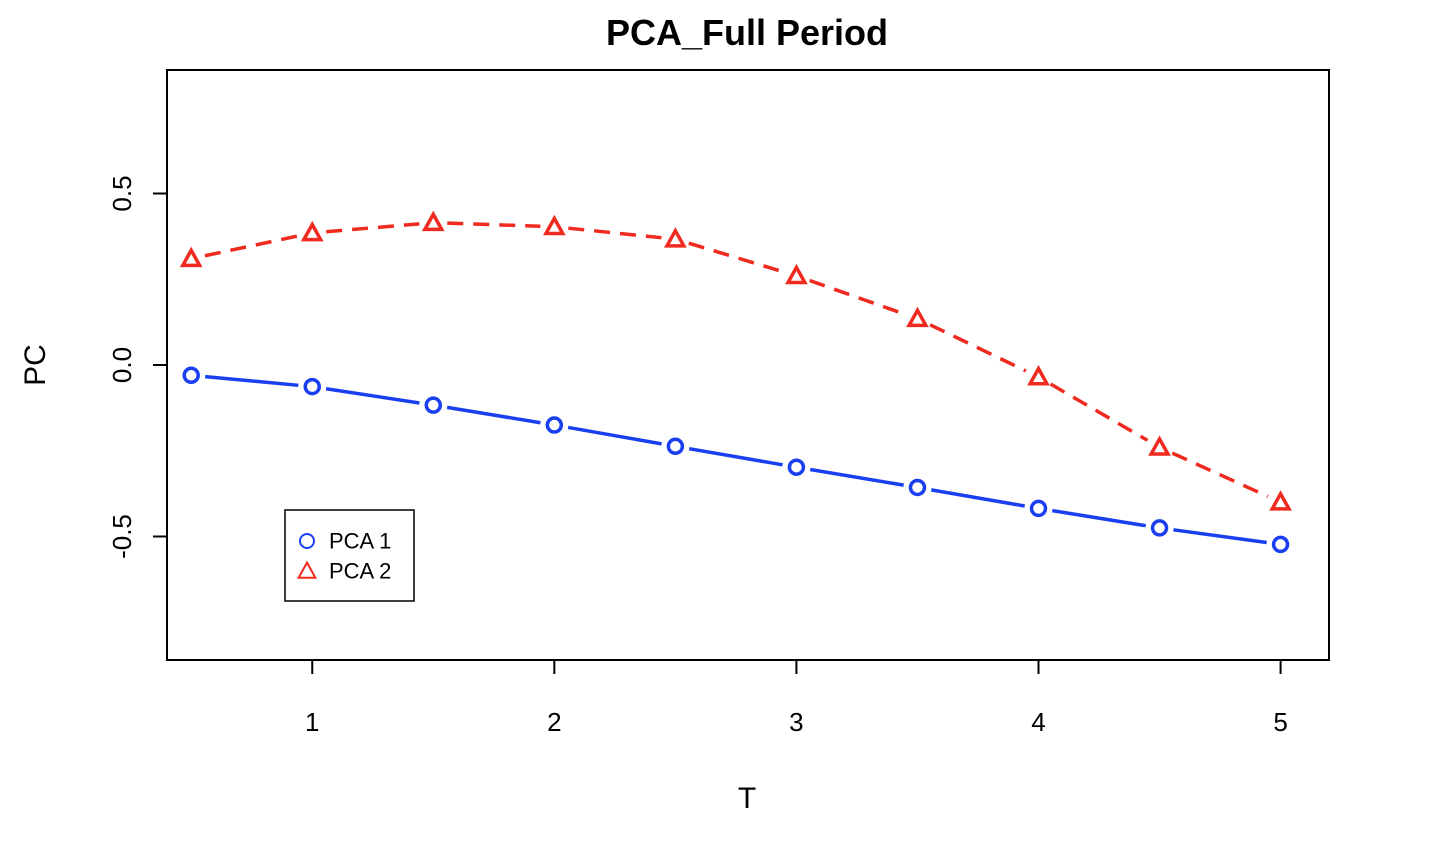 The height and width of the screenshot is (842, 1442). I want to click on legend-label-2: PCA 2, so click(360, 571).